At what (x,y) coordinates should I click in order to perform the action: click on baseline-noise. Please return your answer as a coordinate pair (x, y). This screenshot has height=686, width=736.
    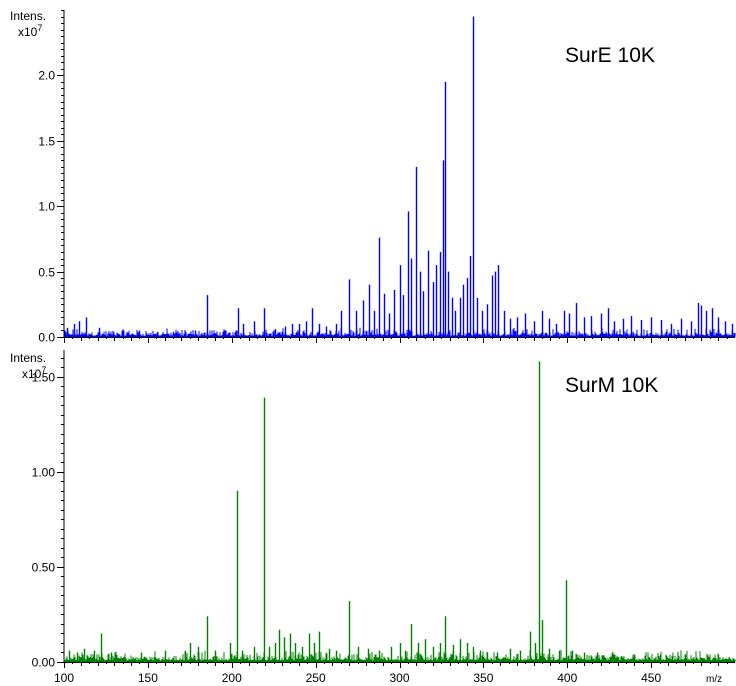
    Looking at the image, I should click on (399, 332).